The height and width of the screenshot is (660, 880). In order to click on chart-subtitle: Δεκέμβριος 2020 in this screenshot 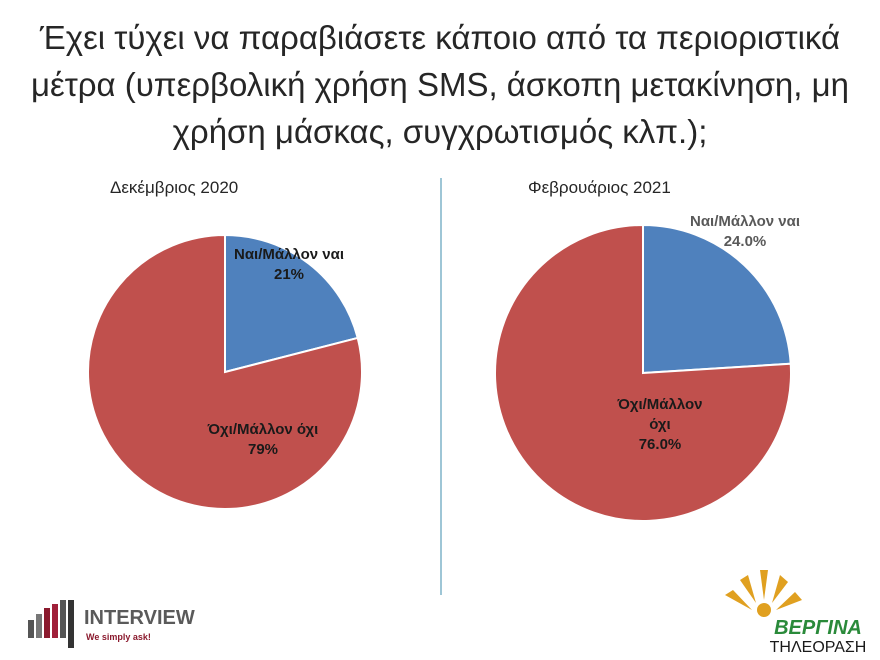, I will do `click(174, 187)`.